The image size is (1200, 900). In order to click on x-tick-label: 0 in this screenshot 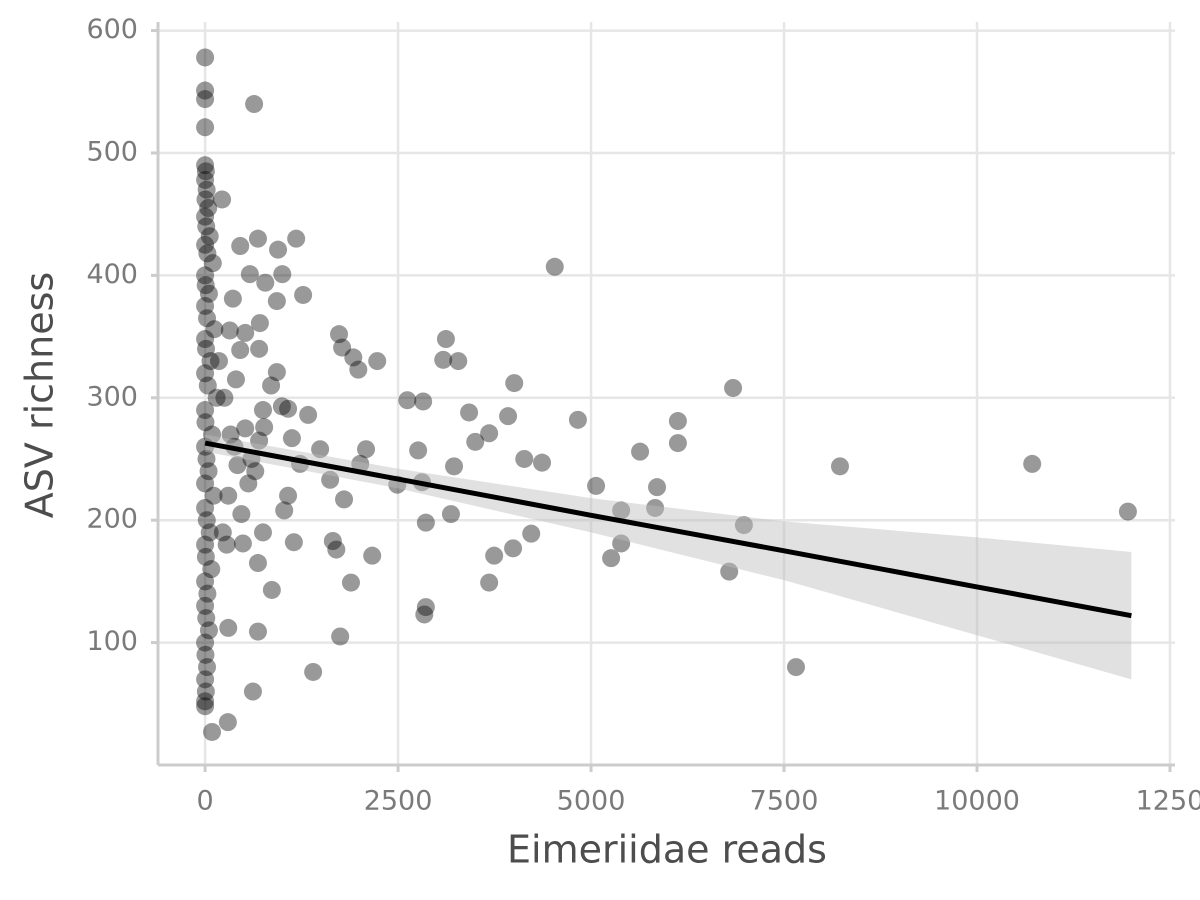, I will do `click(204, 801)`.